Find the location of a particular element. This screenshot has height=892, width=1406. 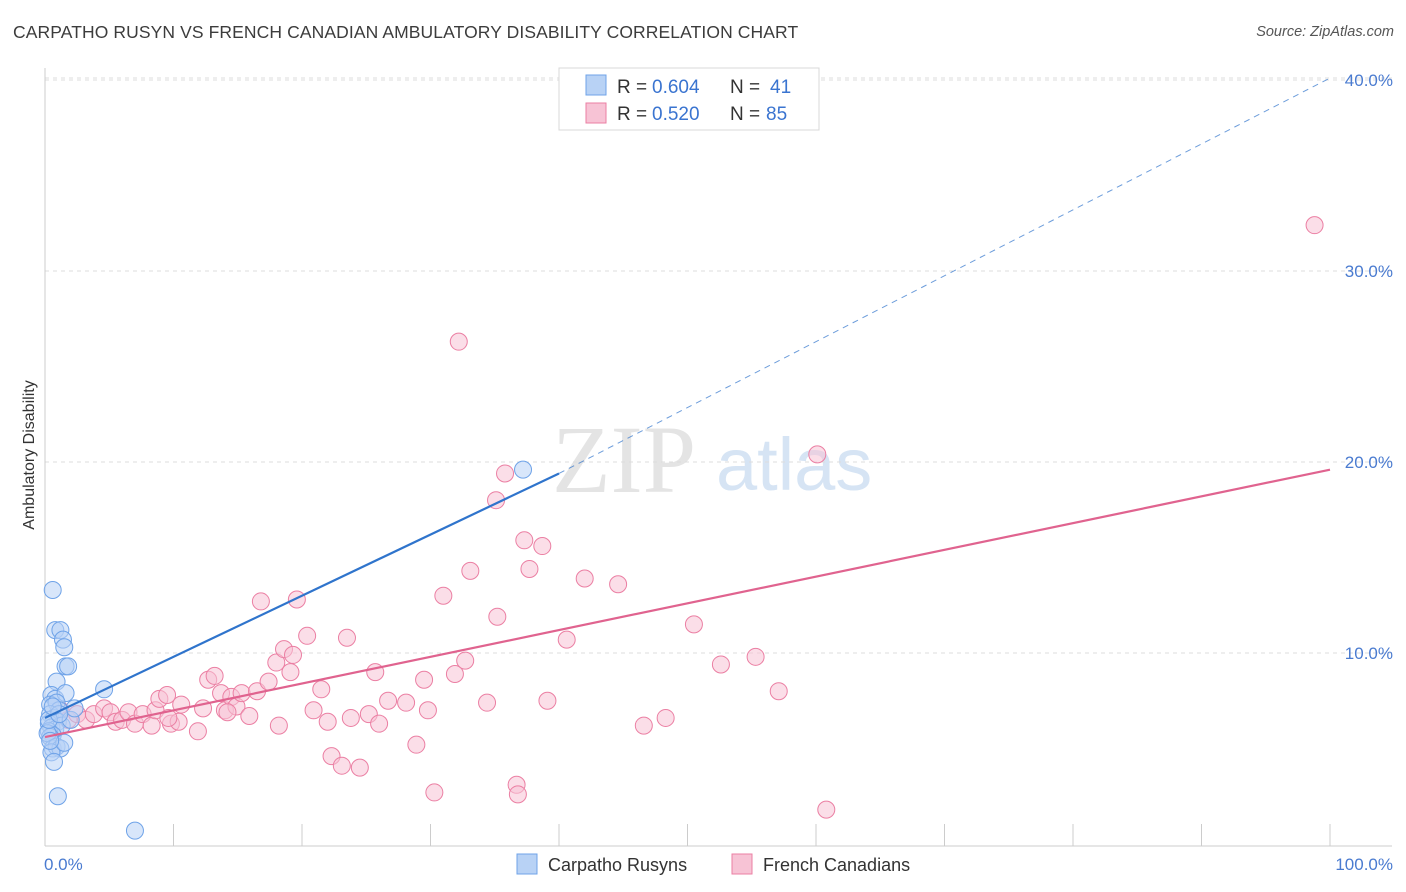

legend: R = 0.604 N = 41 R = 0.520 N = 85 is located at coordinates (689, 99).